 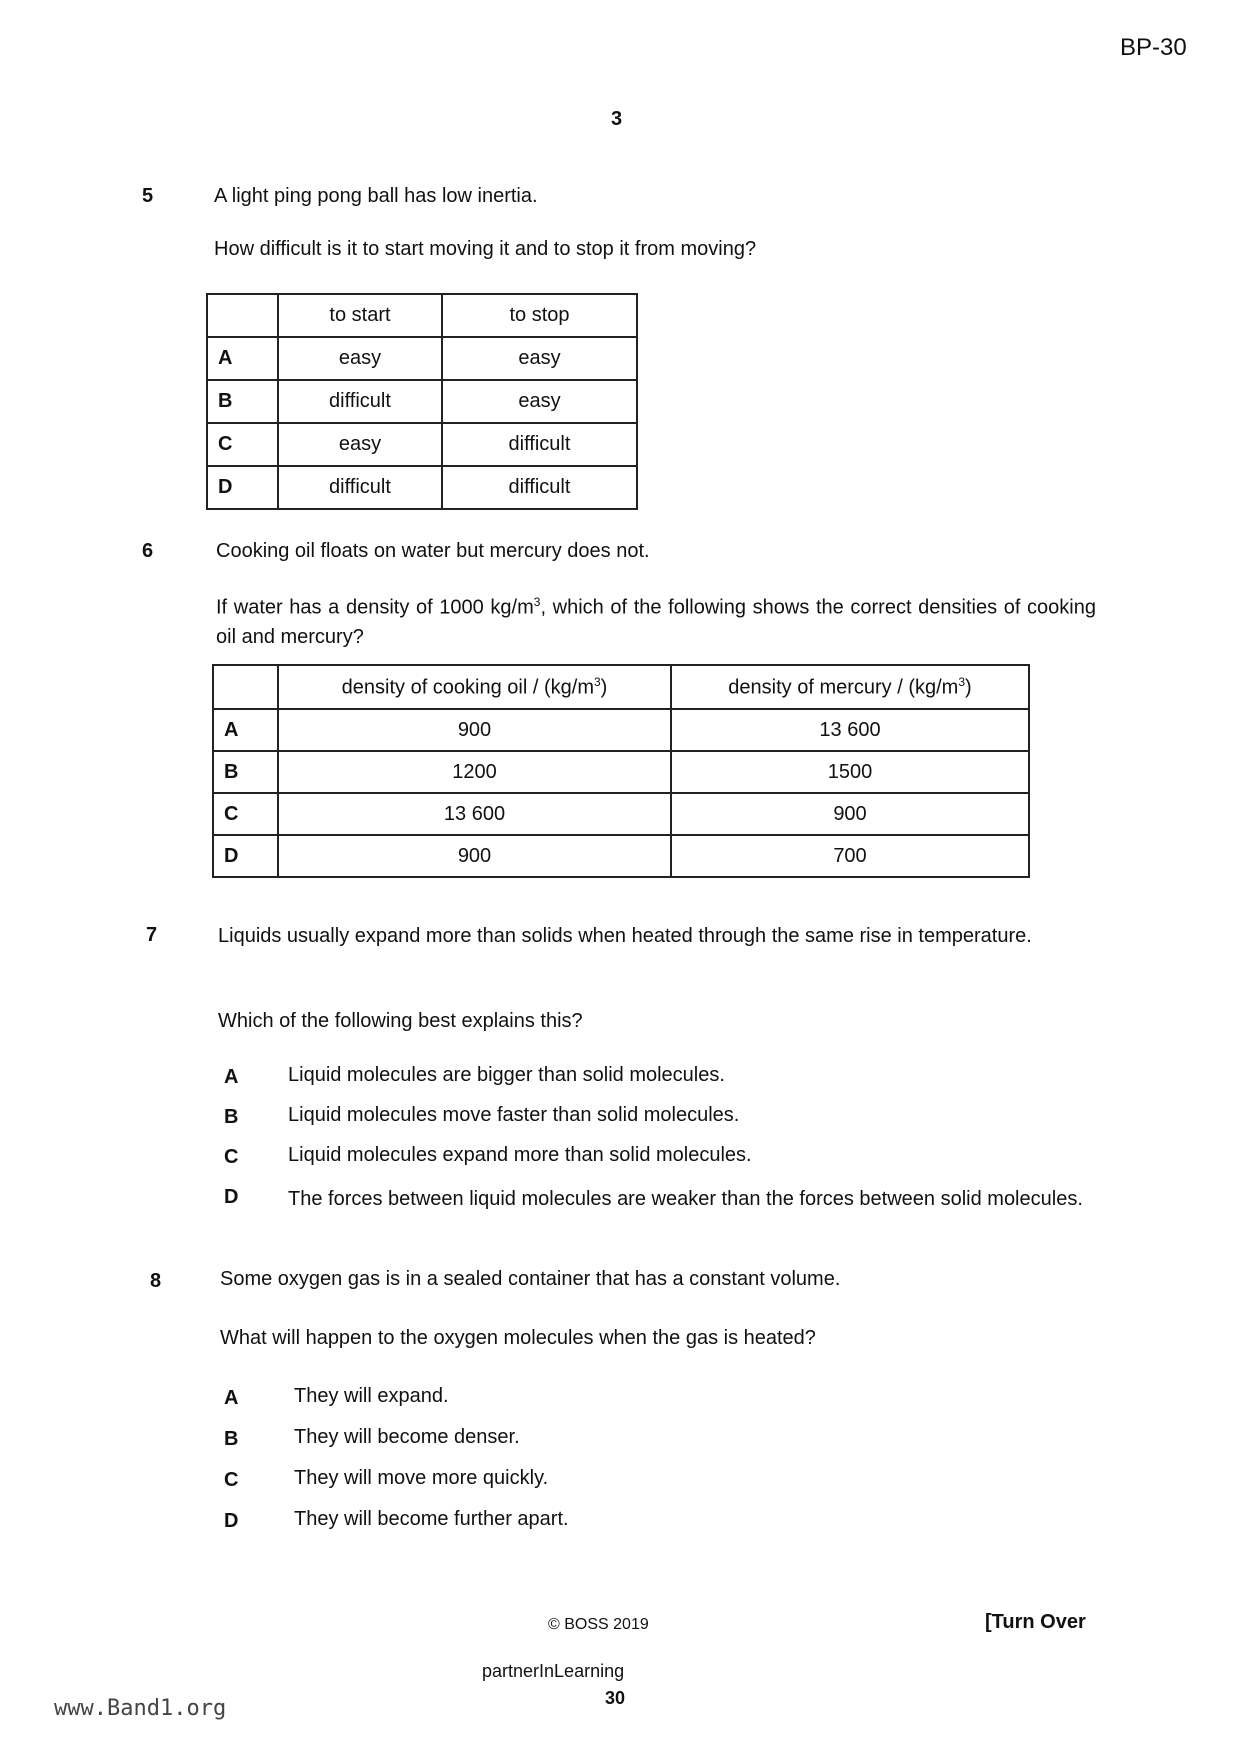 What do you see at coordinates (360, 315) in the screenshot?
I see `header-cell: to start` at bounding box center [360, 315].